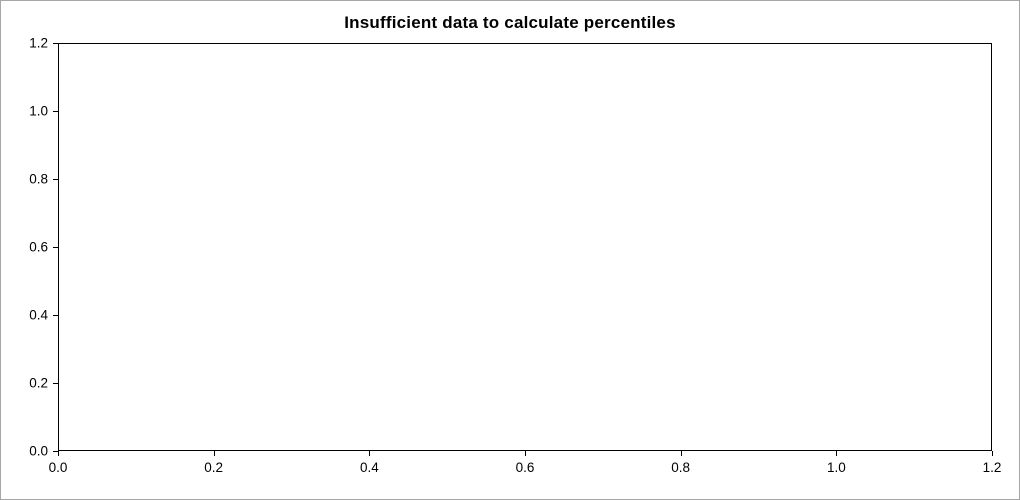 The width and height of the screenshot is (1020, 500). What do you see at coordinates (836, 467) in the screenshot?
I see `x-tick-label: 1.0` at bounding box center [836, 467].